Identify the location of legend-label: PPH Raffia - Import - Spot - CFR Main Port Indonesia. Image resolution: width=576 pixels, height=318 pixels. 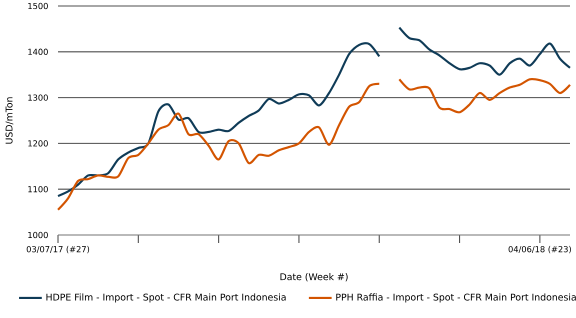
(456, 297).